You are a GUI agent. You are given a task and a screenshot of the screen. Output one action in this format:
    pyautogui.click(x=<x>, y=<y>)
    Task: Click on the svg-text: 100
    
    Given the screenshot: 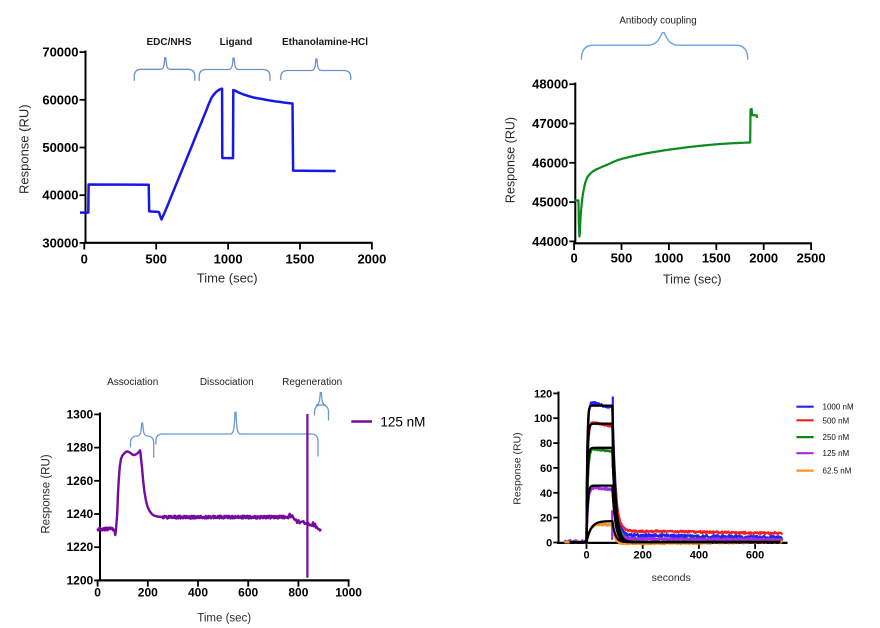 What is the action you would take?
    pyautogui.click(x=543, y=419)
    